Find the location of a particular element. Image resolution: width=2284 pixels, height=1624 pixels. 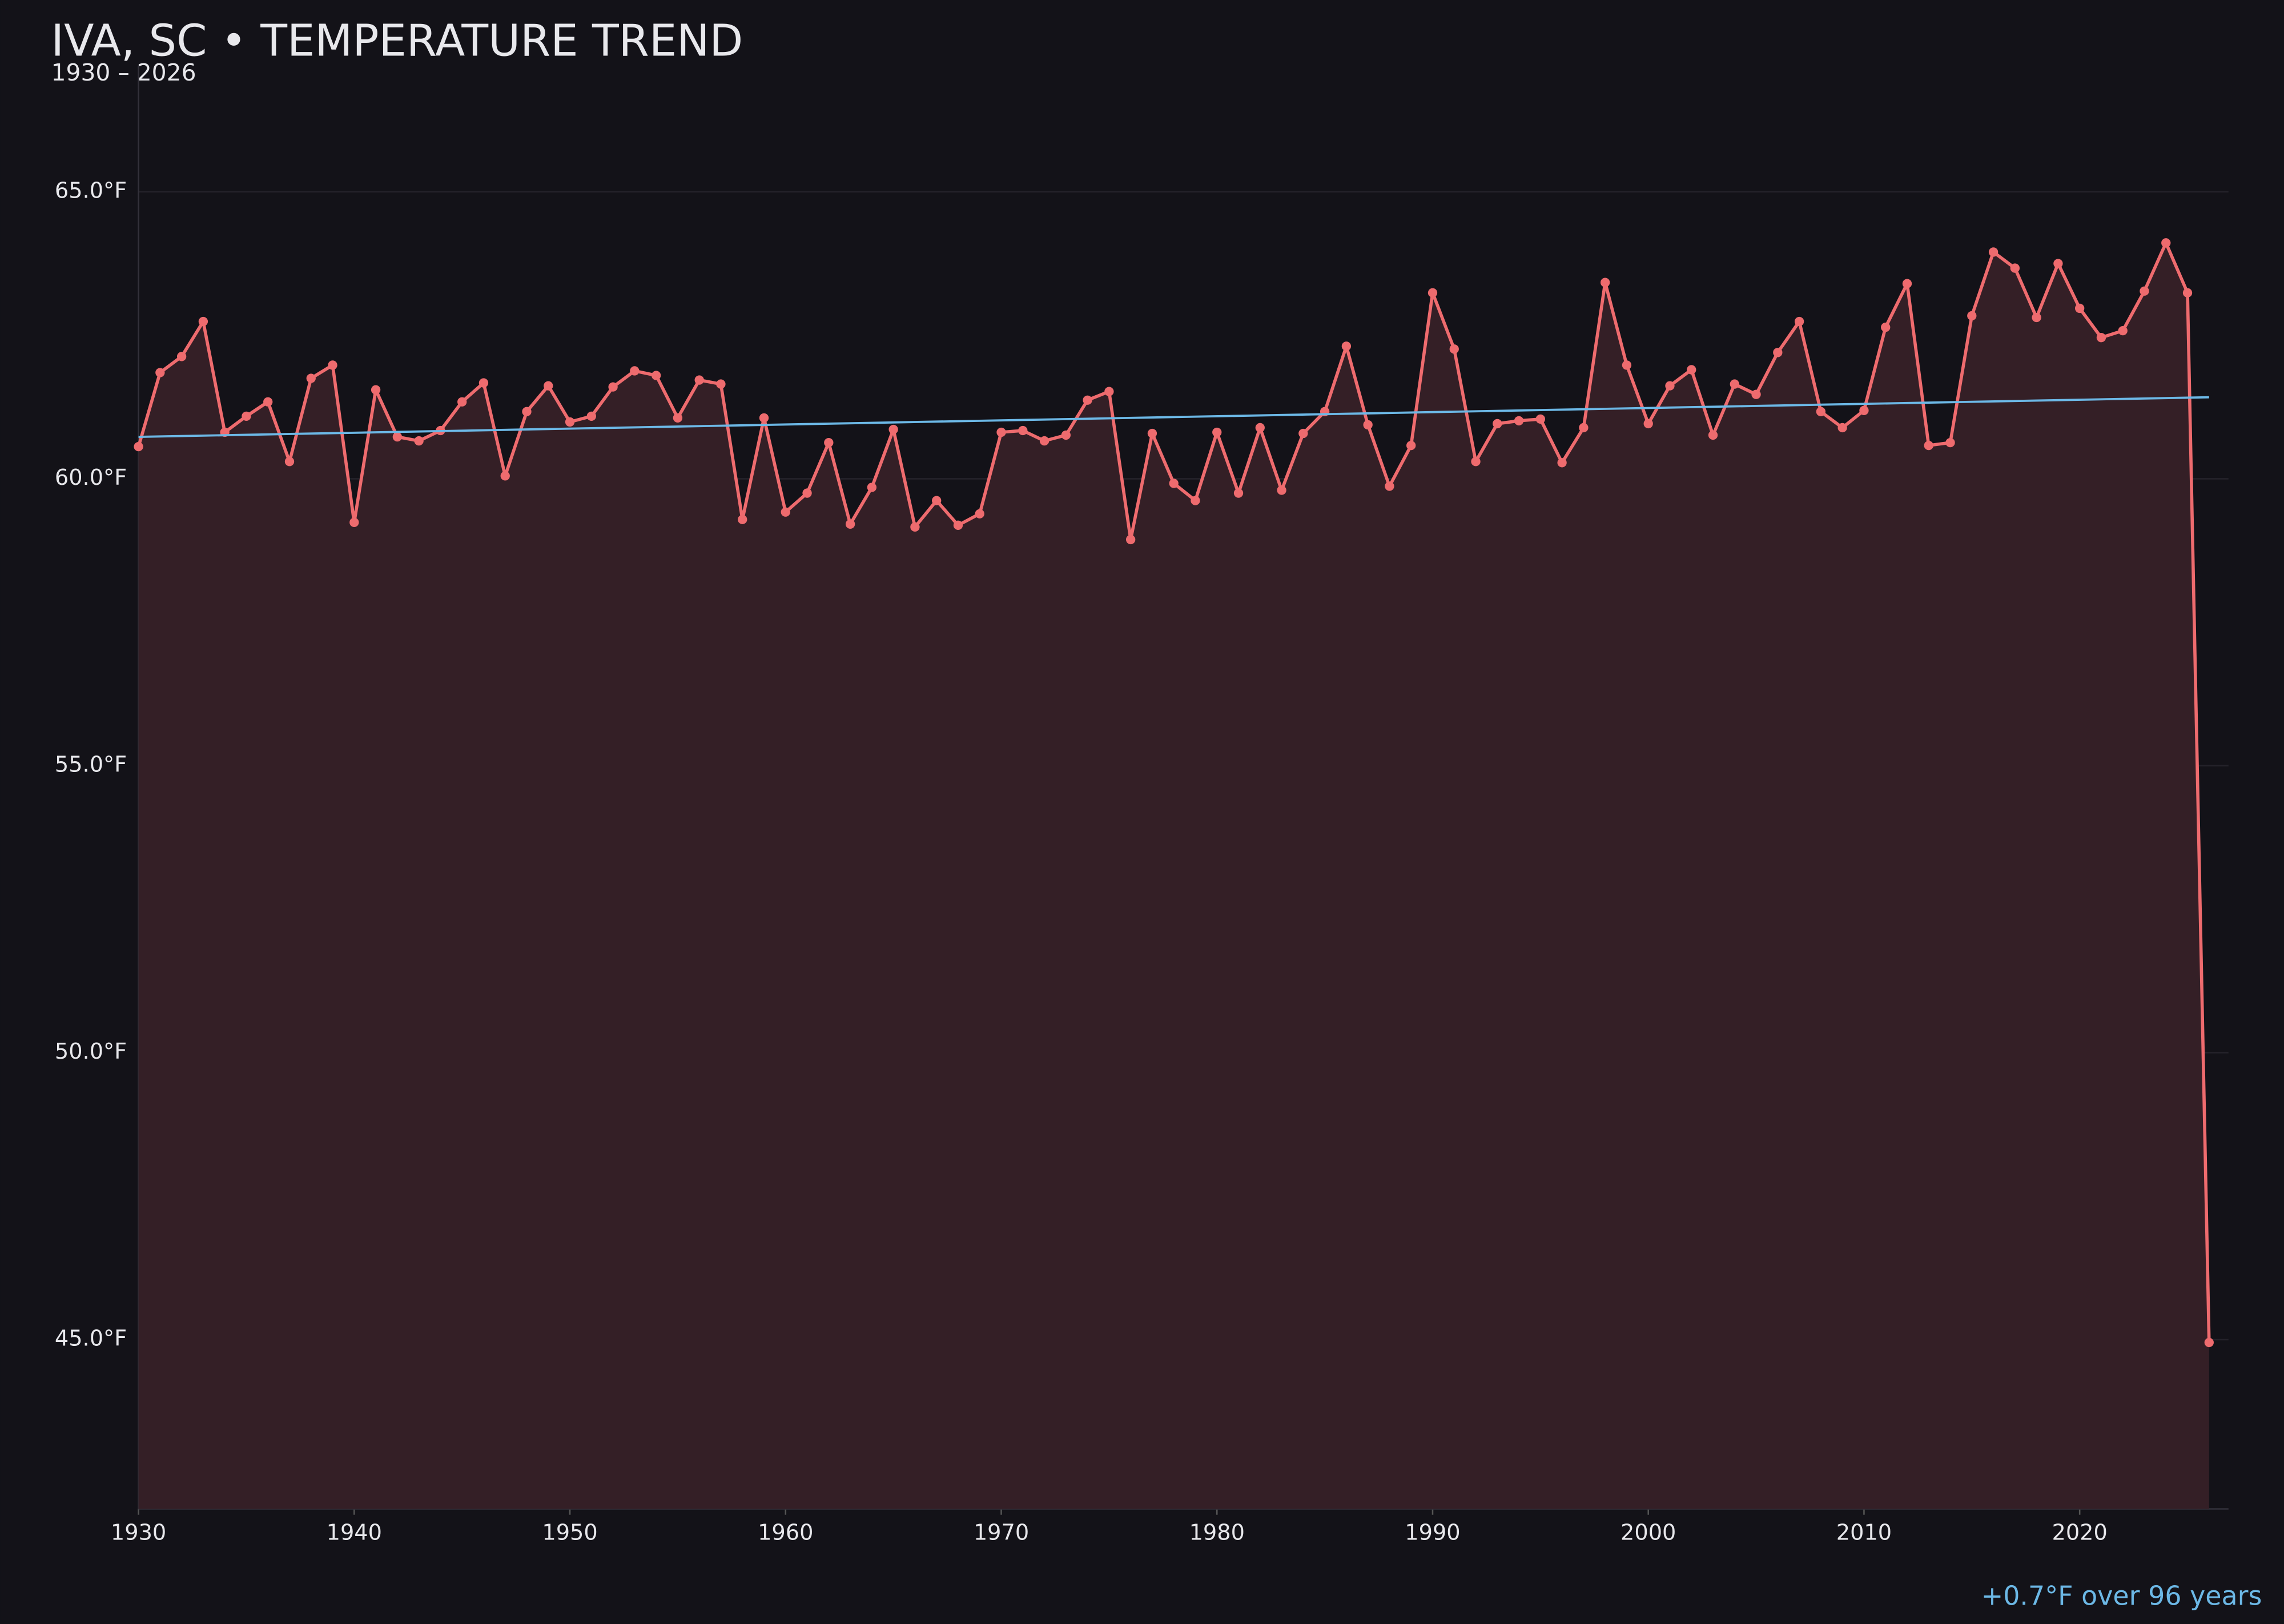

y-tick-label: 50.0°F is located at coordinates (91, 1051).